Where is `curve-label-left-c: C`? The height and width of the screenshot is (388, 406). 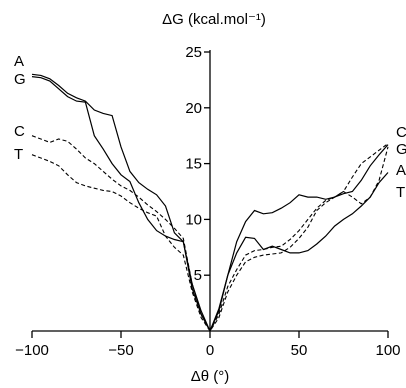
curve-label-left-c: C is located at coordinates (19, 131).